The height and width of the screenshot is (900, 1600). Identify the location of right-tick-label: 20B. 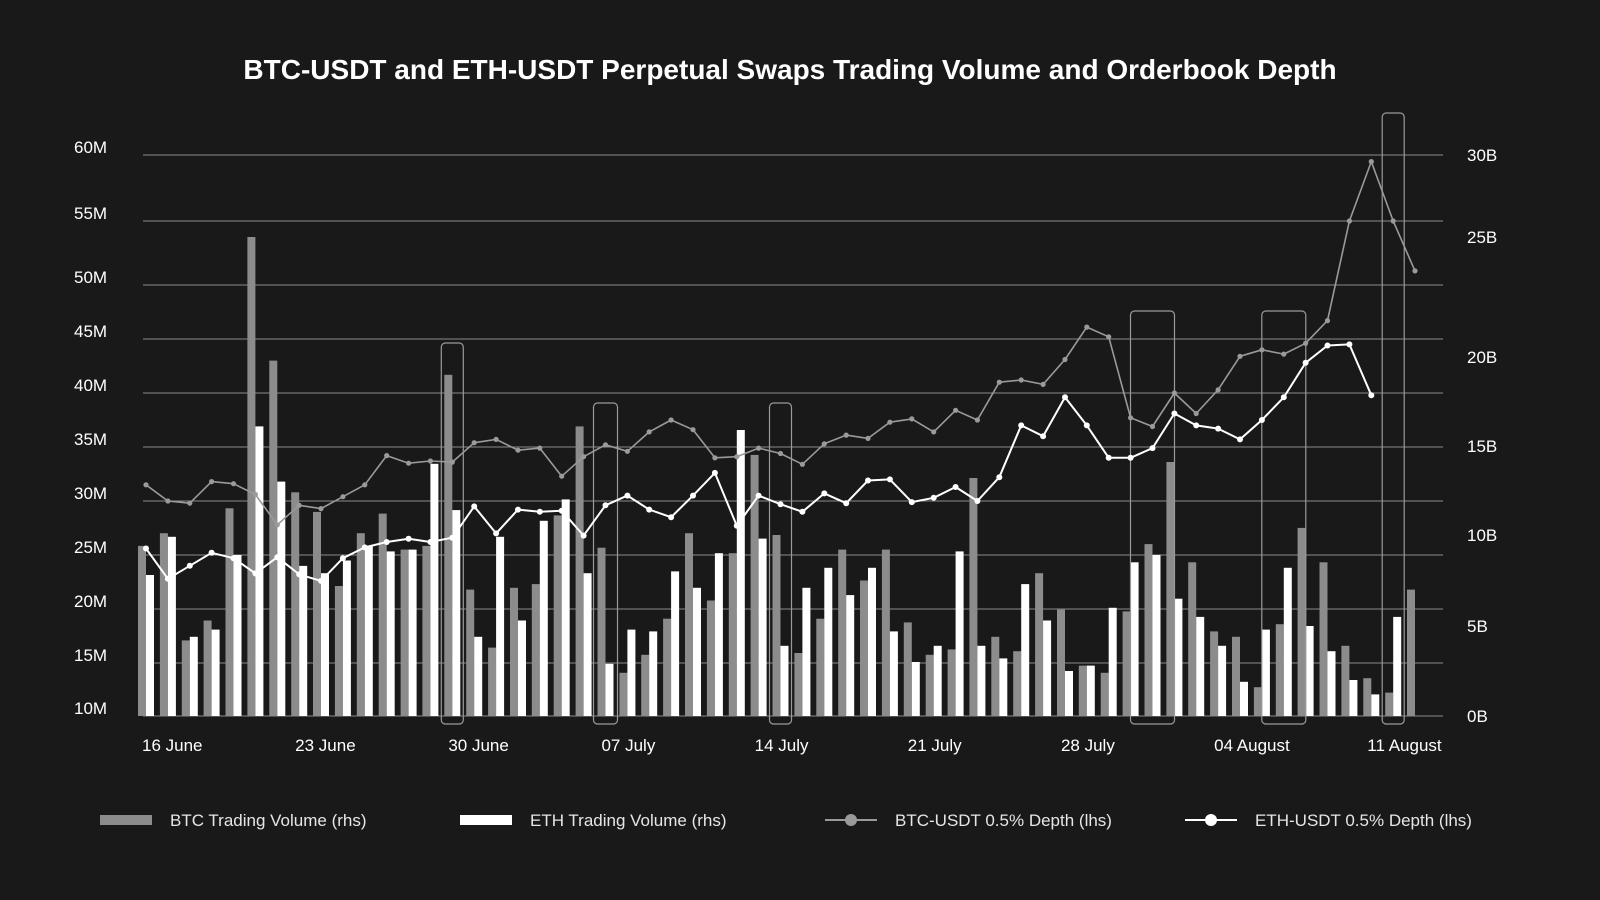
(1482, 357).